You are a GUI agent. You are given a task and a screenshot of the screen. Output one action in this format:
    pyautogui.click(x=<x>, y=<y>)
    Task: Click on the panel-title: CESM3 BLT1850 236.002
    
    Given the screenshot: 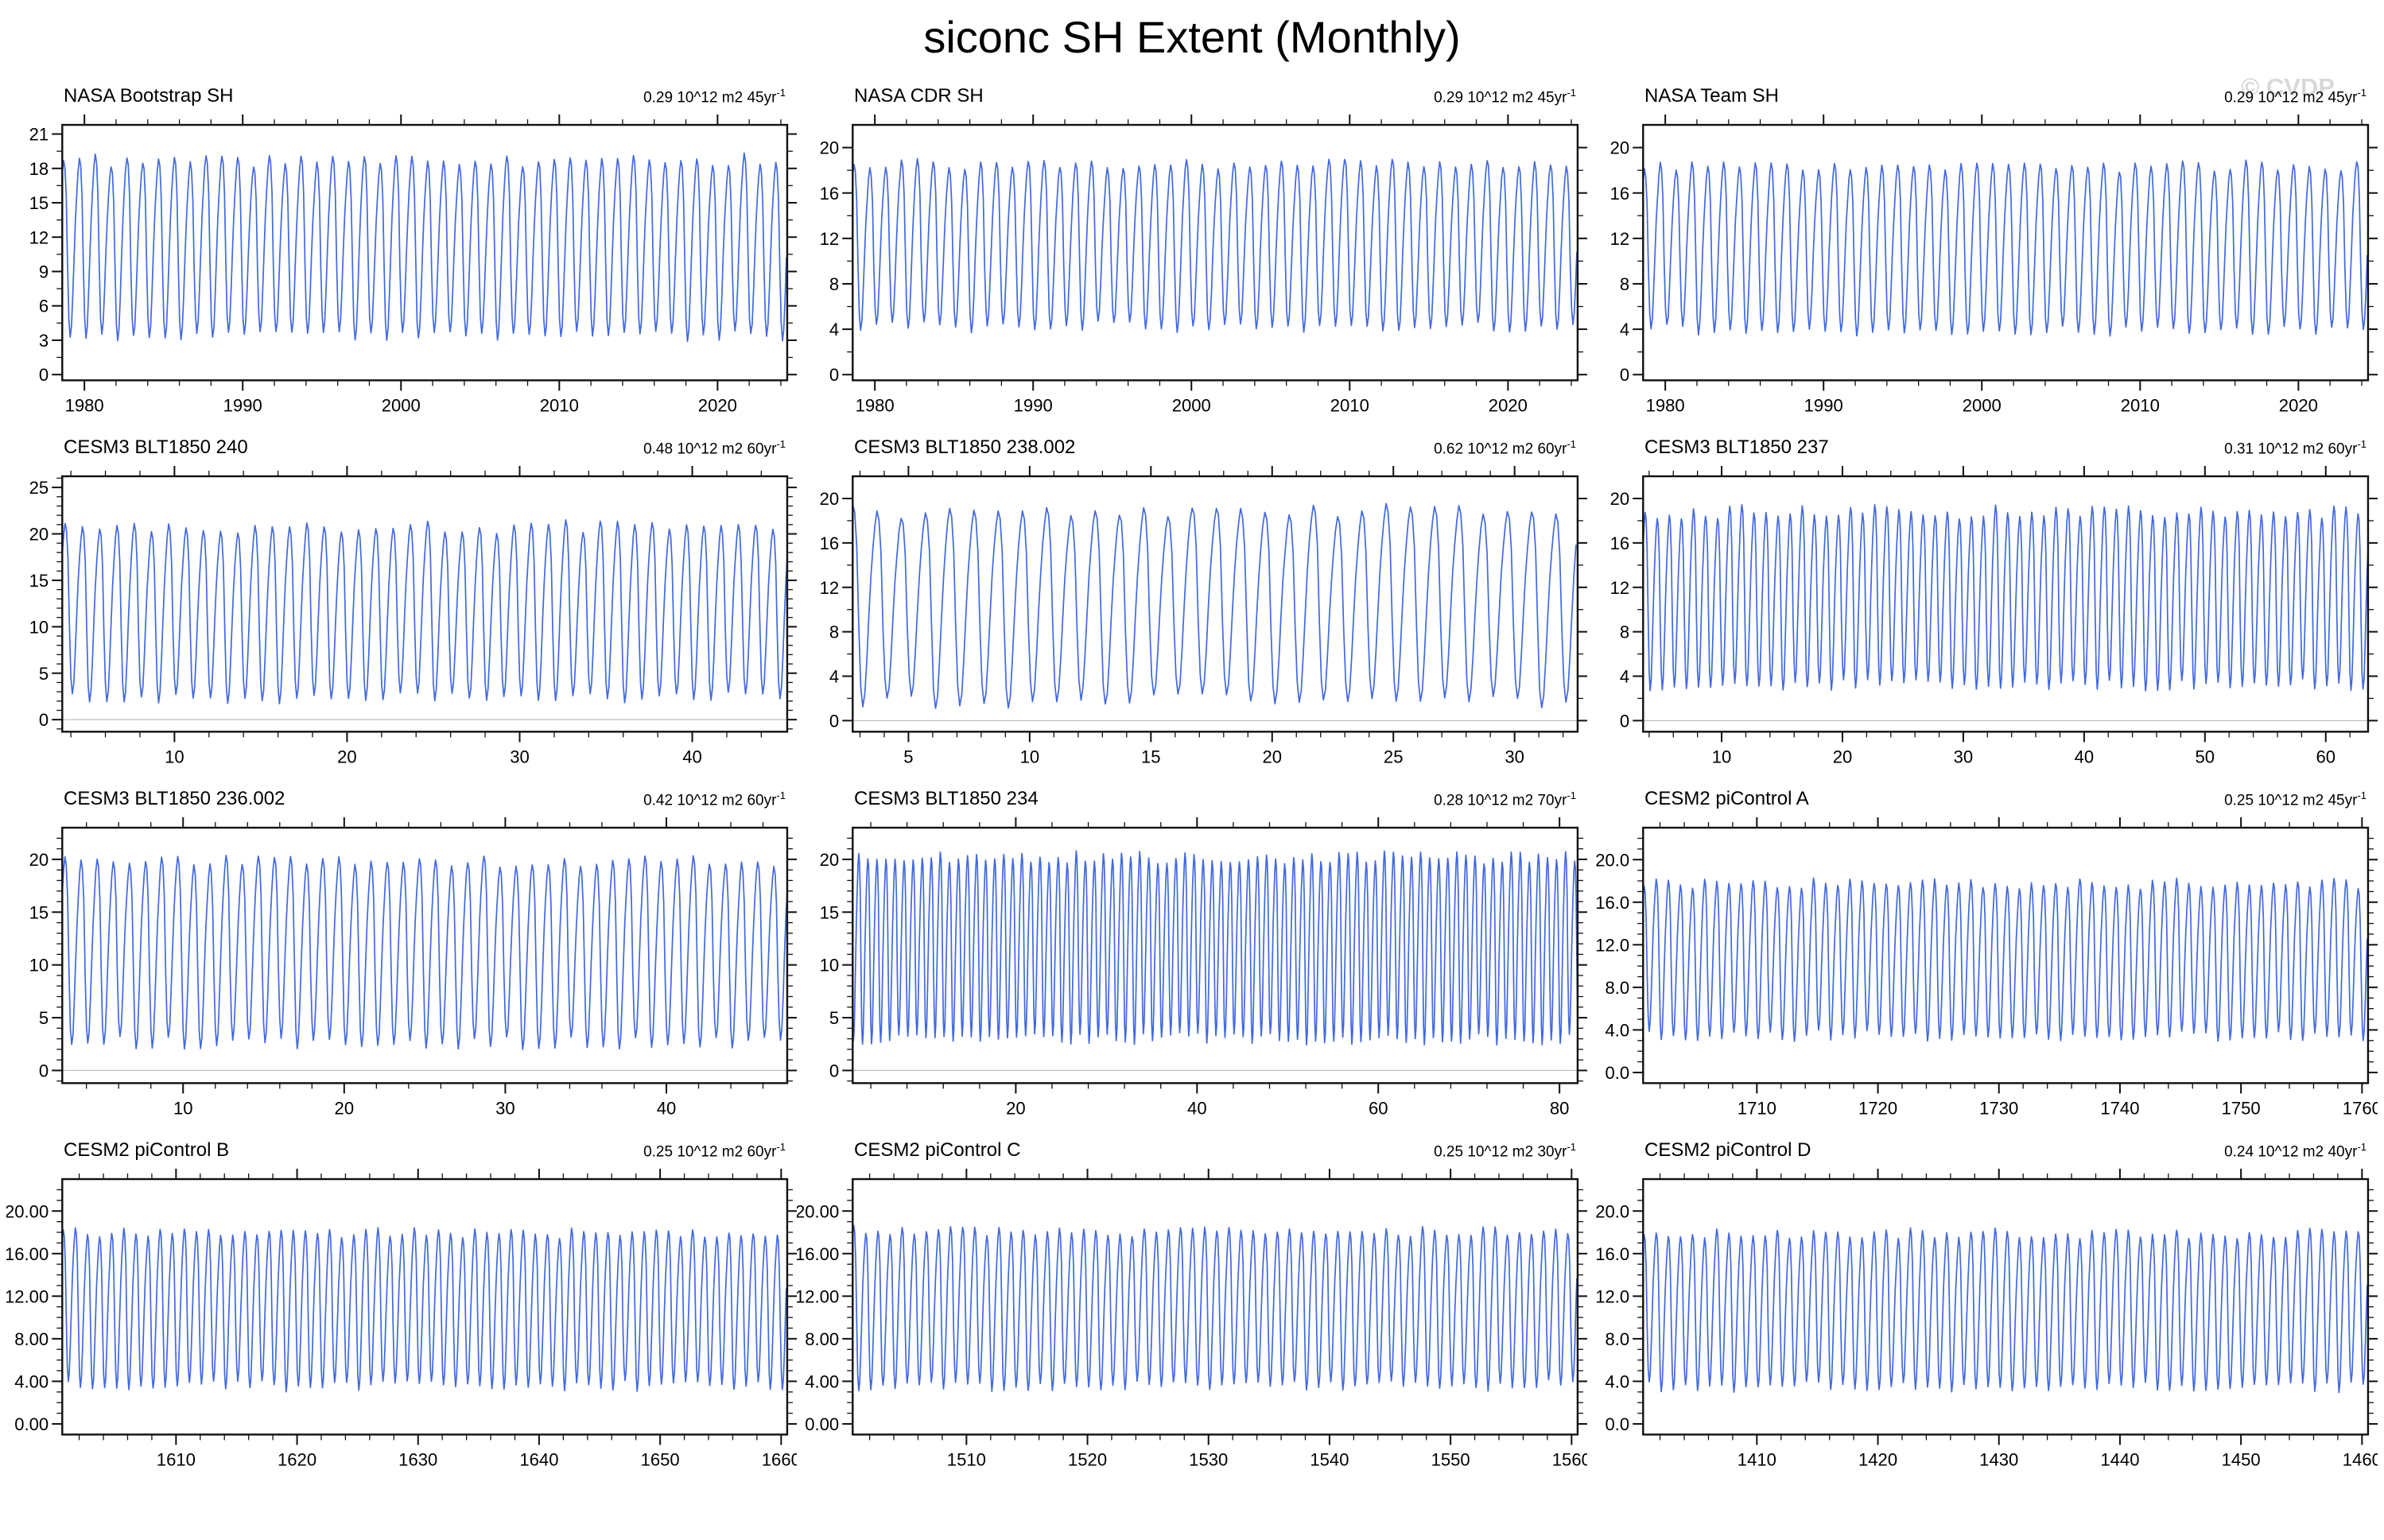 What is the action you would take?
    pyautogui.click(x=174, y=798)
    